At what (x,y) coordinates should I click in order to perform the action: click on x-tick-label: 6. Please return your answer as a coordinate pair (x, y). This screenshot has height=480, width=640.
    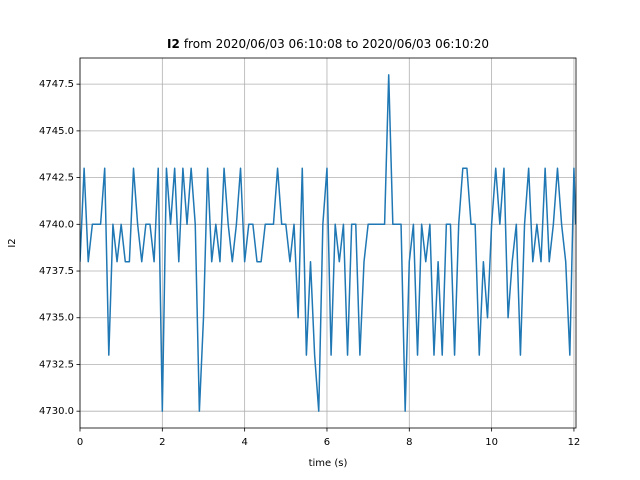
    Looking at the image, I should click on (327, 442).